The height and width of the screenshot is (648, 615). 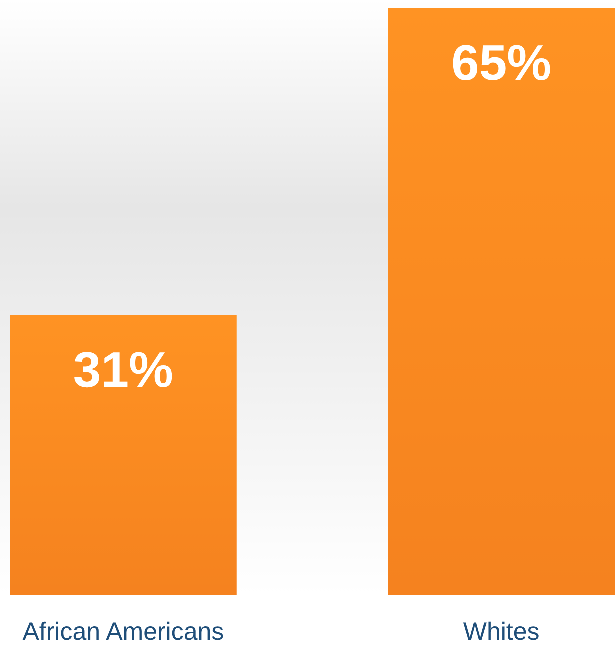 What do you see at coordinates (502, 63) in the screenshot?
I see `data-label: 65%` at bounding box center [502, 63].